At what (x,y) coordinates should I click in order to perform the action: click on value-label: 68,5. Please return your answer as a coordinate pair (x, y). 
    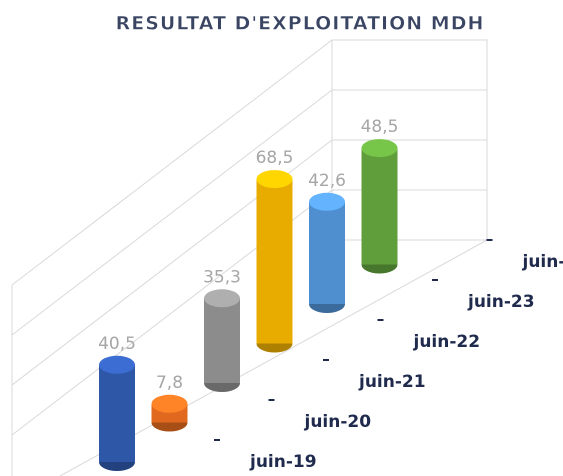
    Looking at the image, I should click on (275, 158).